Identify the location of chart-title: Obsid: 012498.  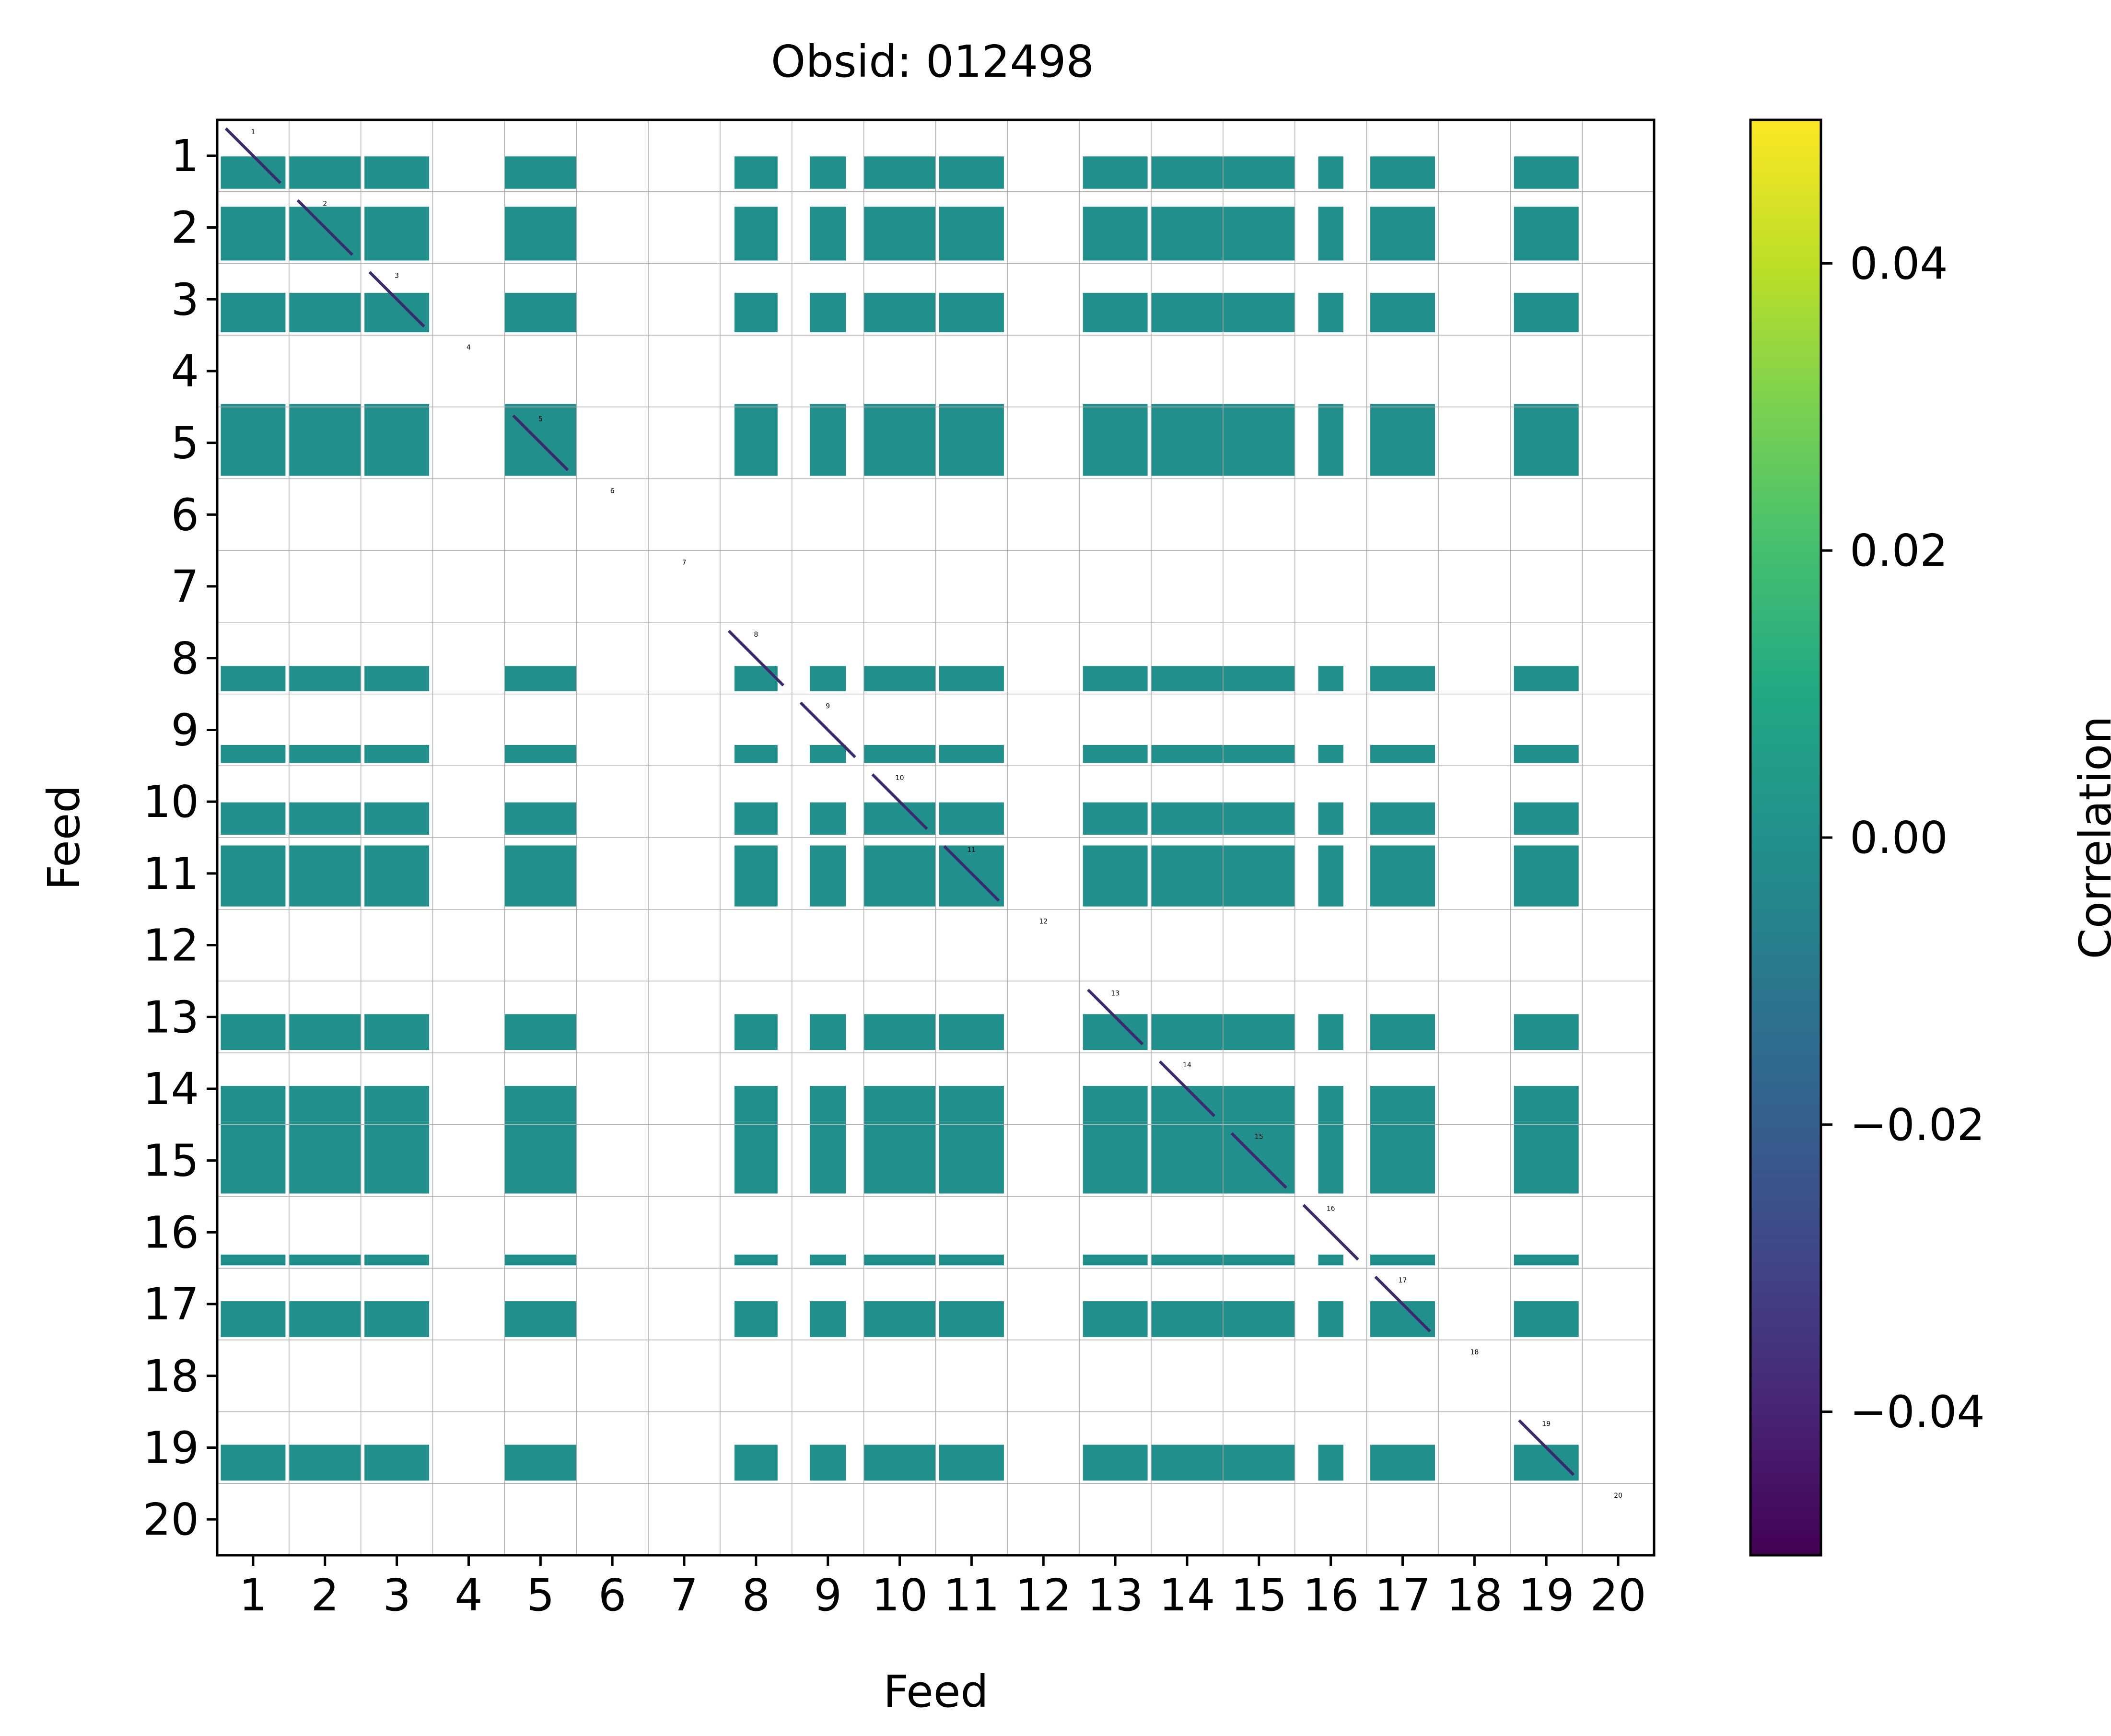
(932, 61).